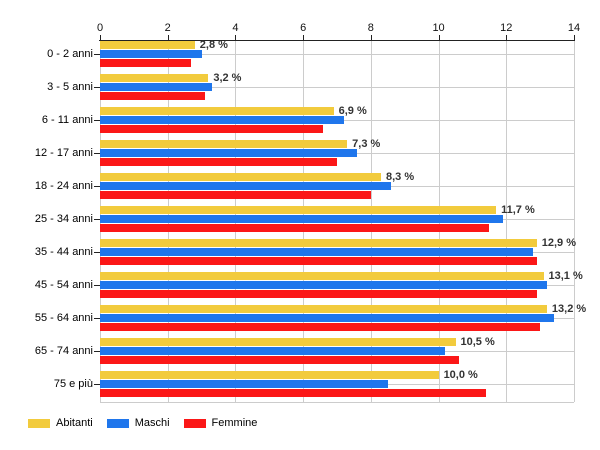 The width and height of the screenshot is (600, 450). I want to click on legend-item-maschi: Maschi, so click(138, 423).